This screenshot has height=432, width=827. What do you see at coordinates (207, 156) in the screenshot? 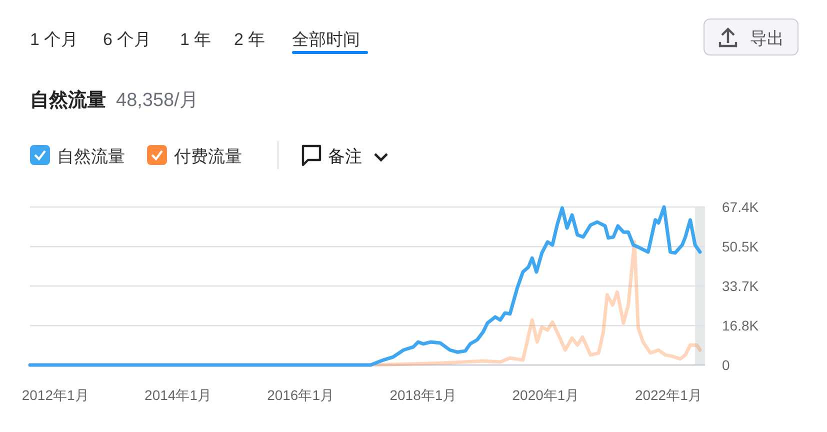
I see `legend-label: 付费流量` at bounding box center [207, 156].